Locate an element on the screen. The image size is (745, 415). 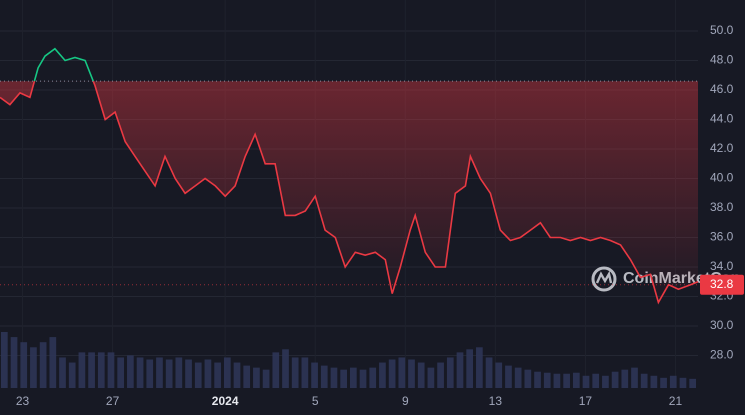
y-tick-label: 38.0 is located at coordinates (722, 207).